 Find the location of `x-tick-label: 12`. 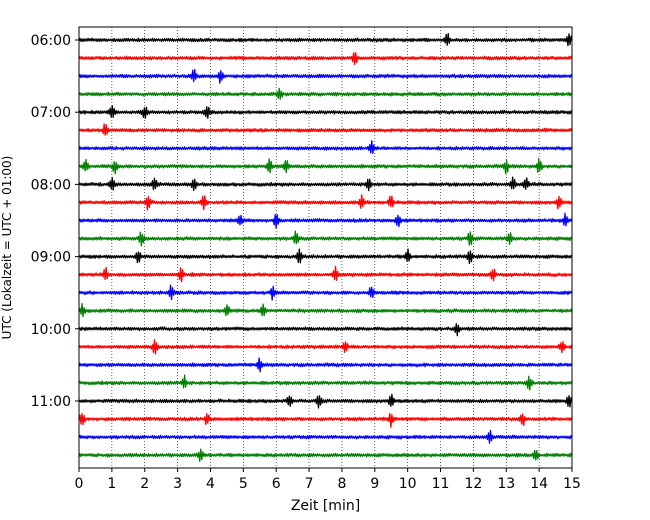

x-tick-label: 12 is located at coordinates (473, 484).